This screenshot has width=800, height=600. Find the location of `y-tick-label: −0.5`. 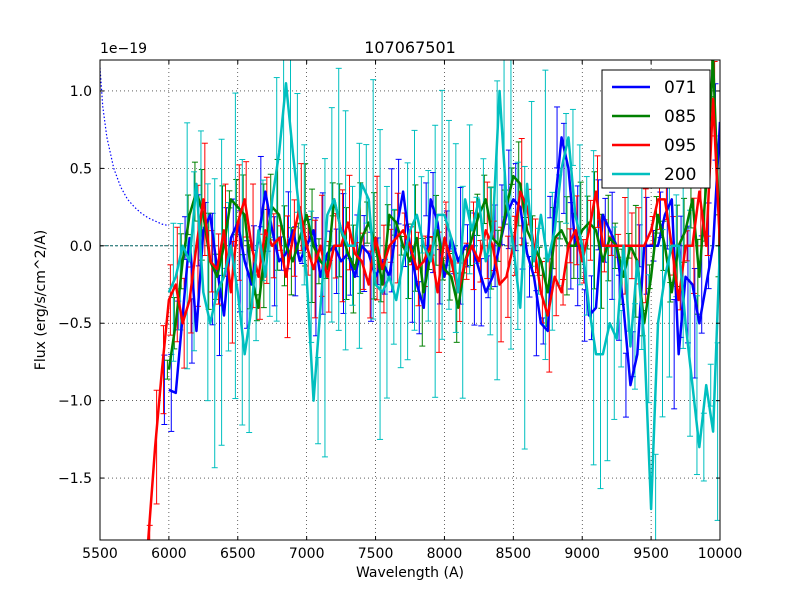

y-tick-label: −0.5 is located at coordinates (75, 324).